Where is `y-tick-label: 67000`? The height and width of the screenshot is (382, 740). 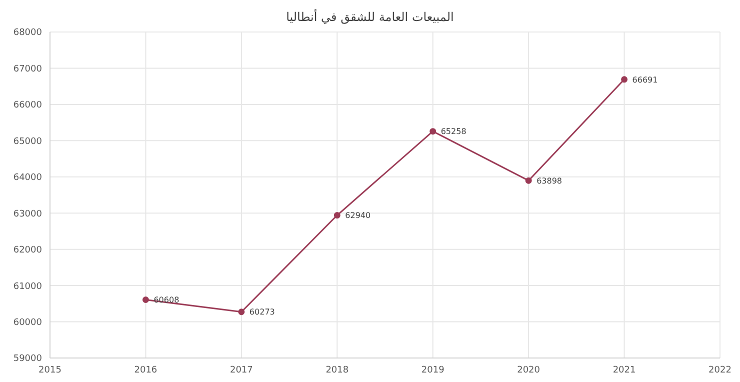 y-tick-label: 67000 is located at coordinates (27, 69).